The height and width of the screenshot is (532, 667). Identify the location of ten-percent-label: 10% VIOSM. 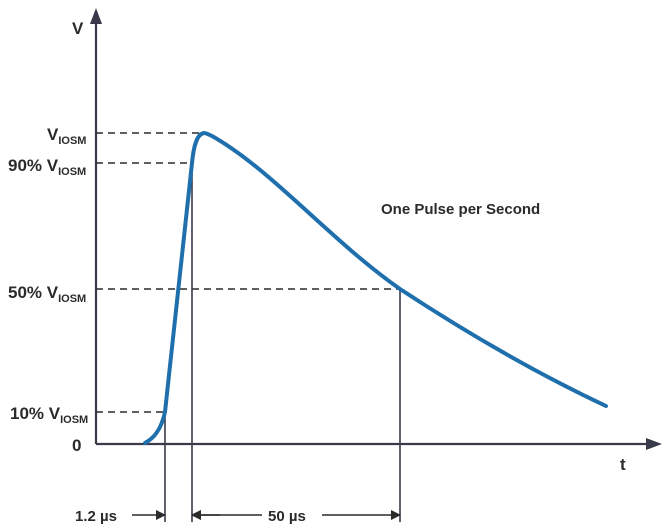
(49, 415).